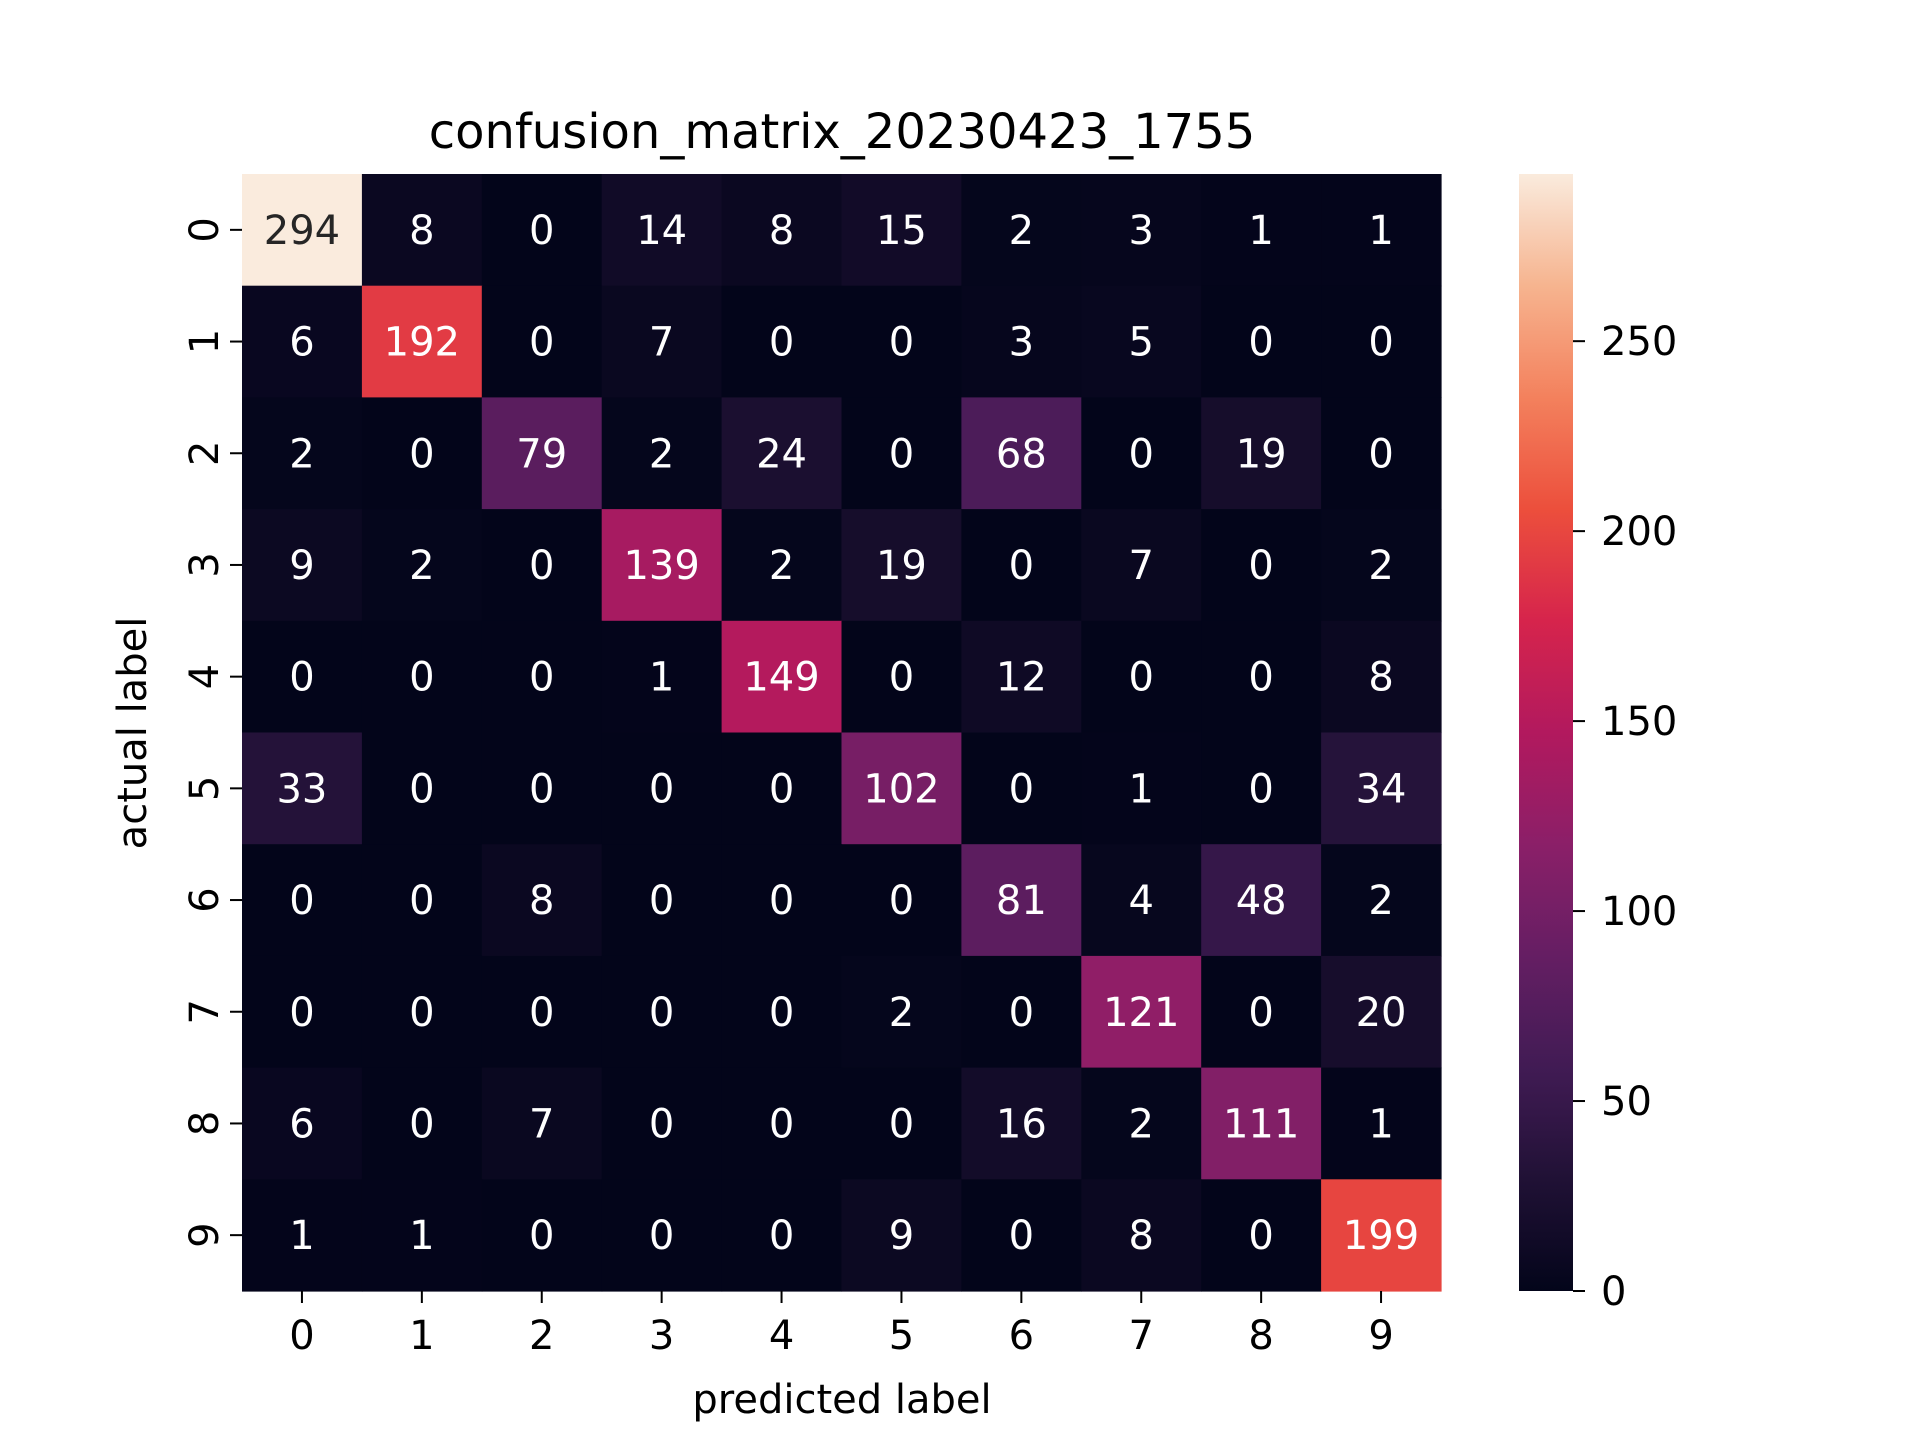 The width and height of the screenshot is (1920, 1440). I want to click on cell-value-r0-c1: 8, so click(421, 231).